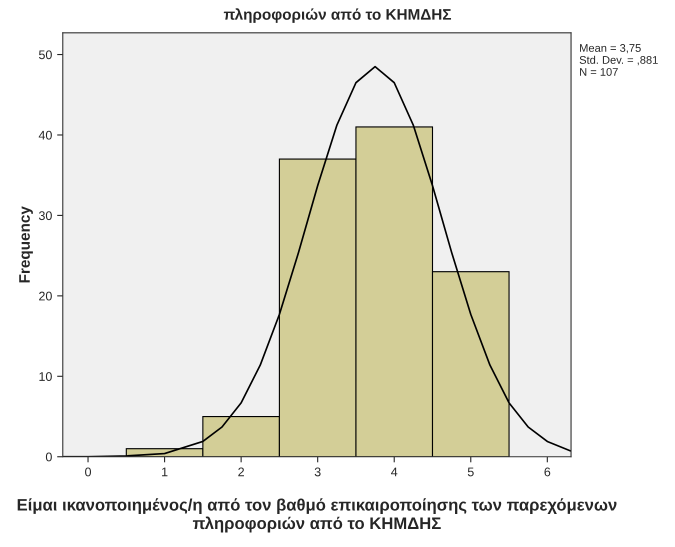 The image size is (675, 547). Describe the element at coordinates (241, 471) in the screenshot. I see `x-tick-label: 2` at that location.